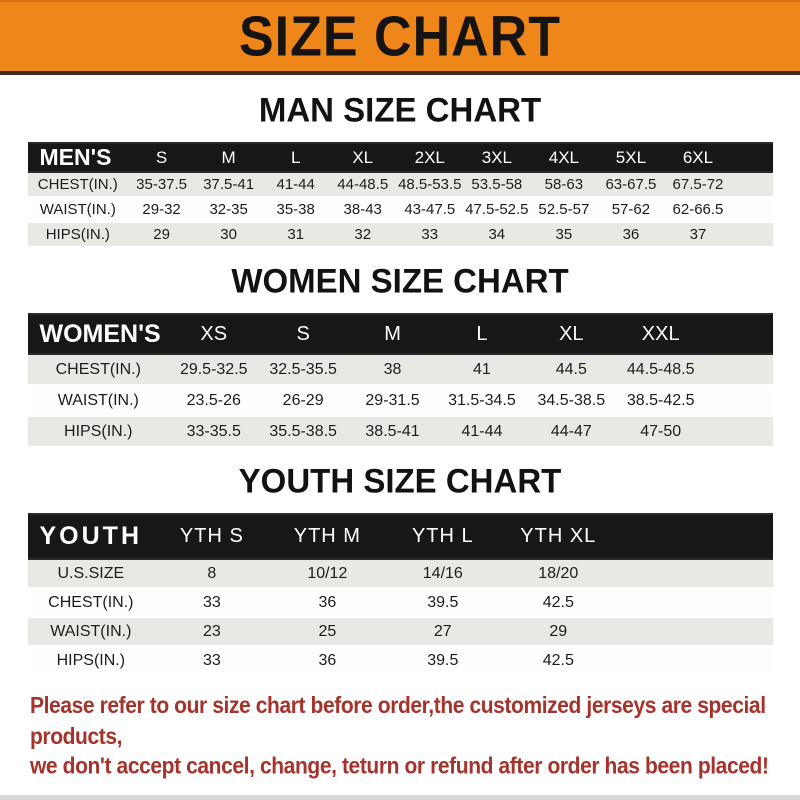 Image resolution: width=800 pixels, height=800 pixels. What do you see at coordinates (392, 370) in the screenshot?
I see `value-cell: 38` at bounding box center [392, 370].